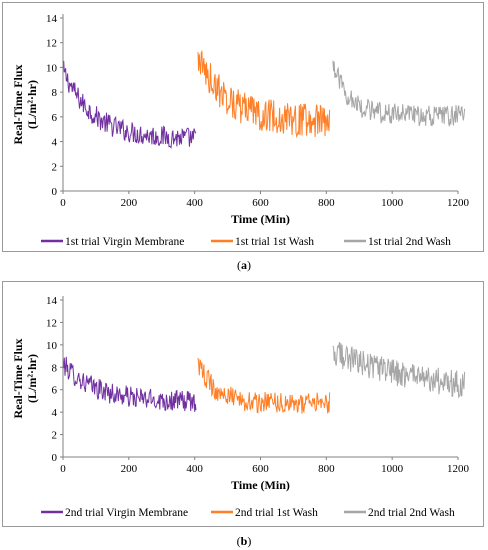 The image size is (488, 550). What do you see at coordinates (274, 242) in the screenshot?
I see `legend-label-2: 1st trial 1st Wash` at bounding box center [274, 242].